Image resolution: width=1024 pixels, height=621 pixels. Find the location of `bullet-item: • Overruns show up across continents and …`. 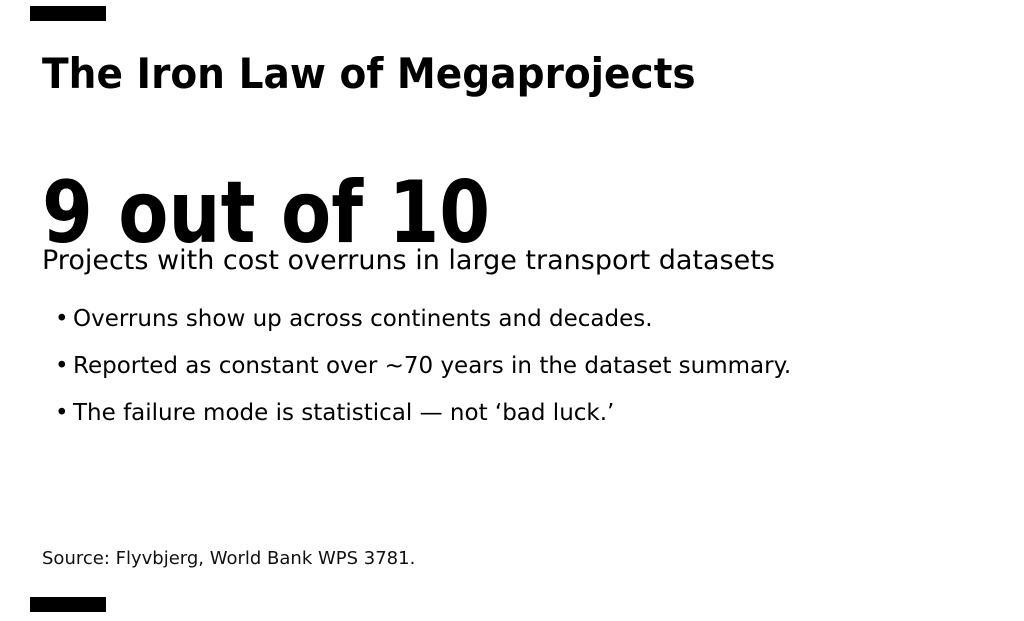

bullet-item: • Overruns show up across continents and … is located at coordinates (354, 319).